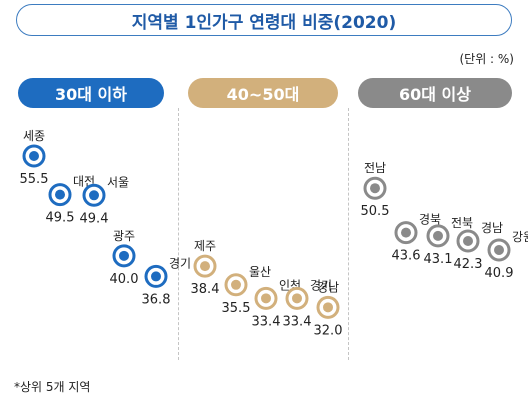 This screenshot has height=400, width=528. I want to click on value-label: 40.9, so click(499, 273).